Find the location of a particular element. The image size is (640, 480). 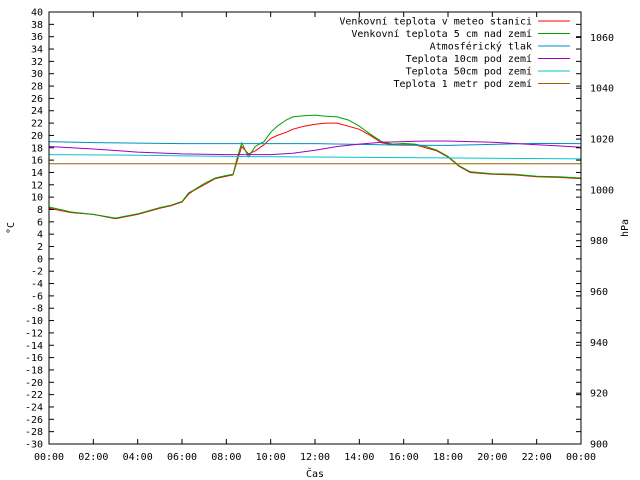

y-tick-label: -28 is located at coordinates (34, 432).